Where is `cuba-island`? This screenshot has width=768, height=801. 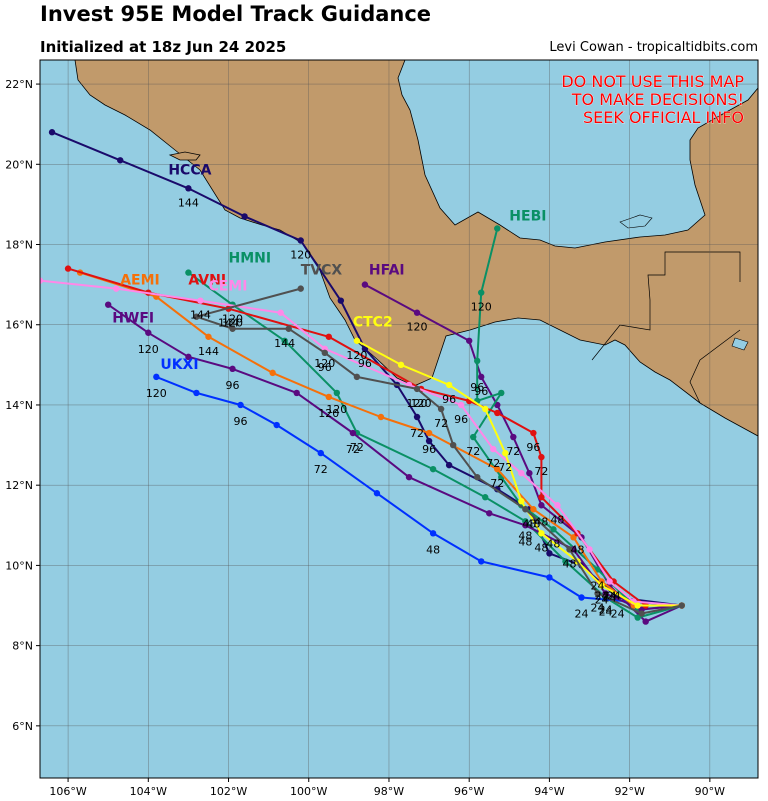 cuba-island is located at coordinates (184, 156).